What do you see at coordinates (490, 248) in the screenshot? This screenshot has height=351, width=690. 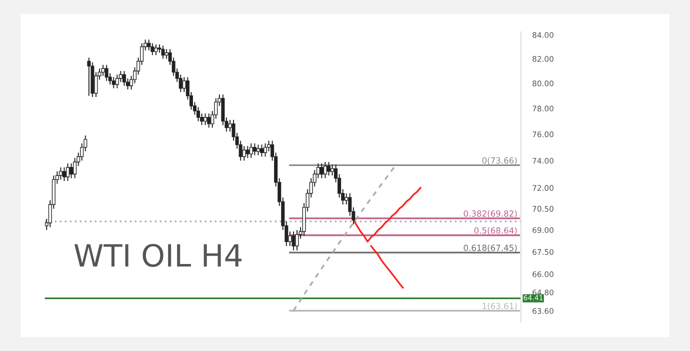 I see `series-label: 0.618(67.45)` at bounding box center [490, 248].